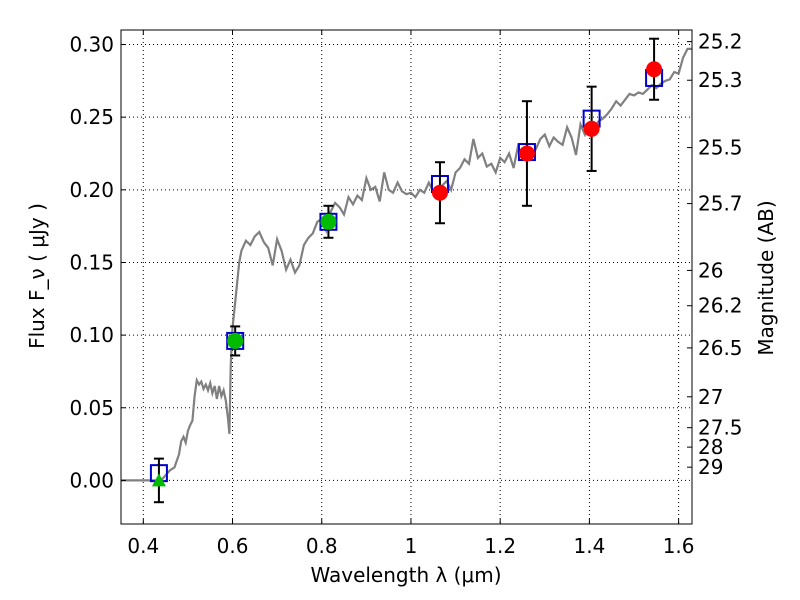 The image size is (800, 600). Describe the element at coordinates (233, 546) in the screenshot. I see `x-tick-label: 0.6` at that location.